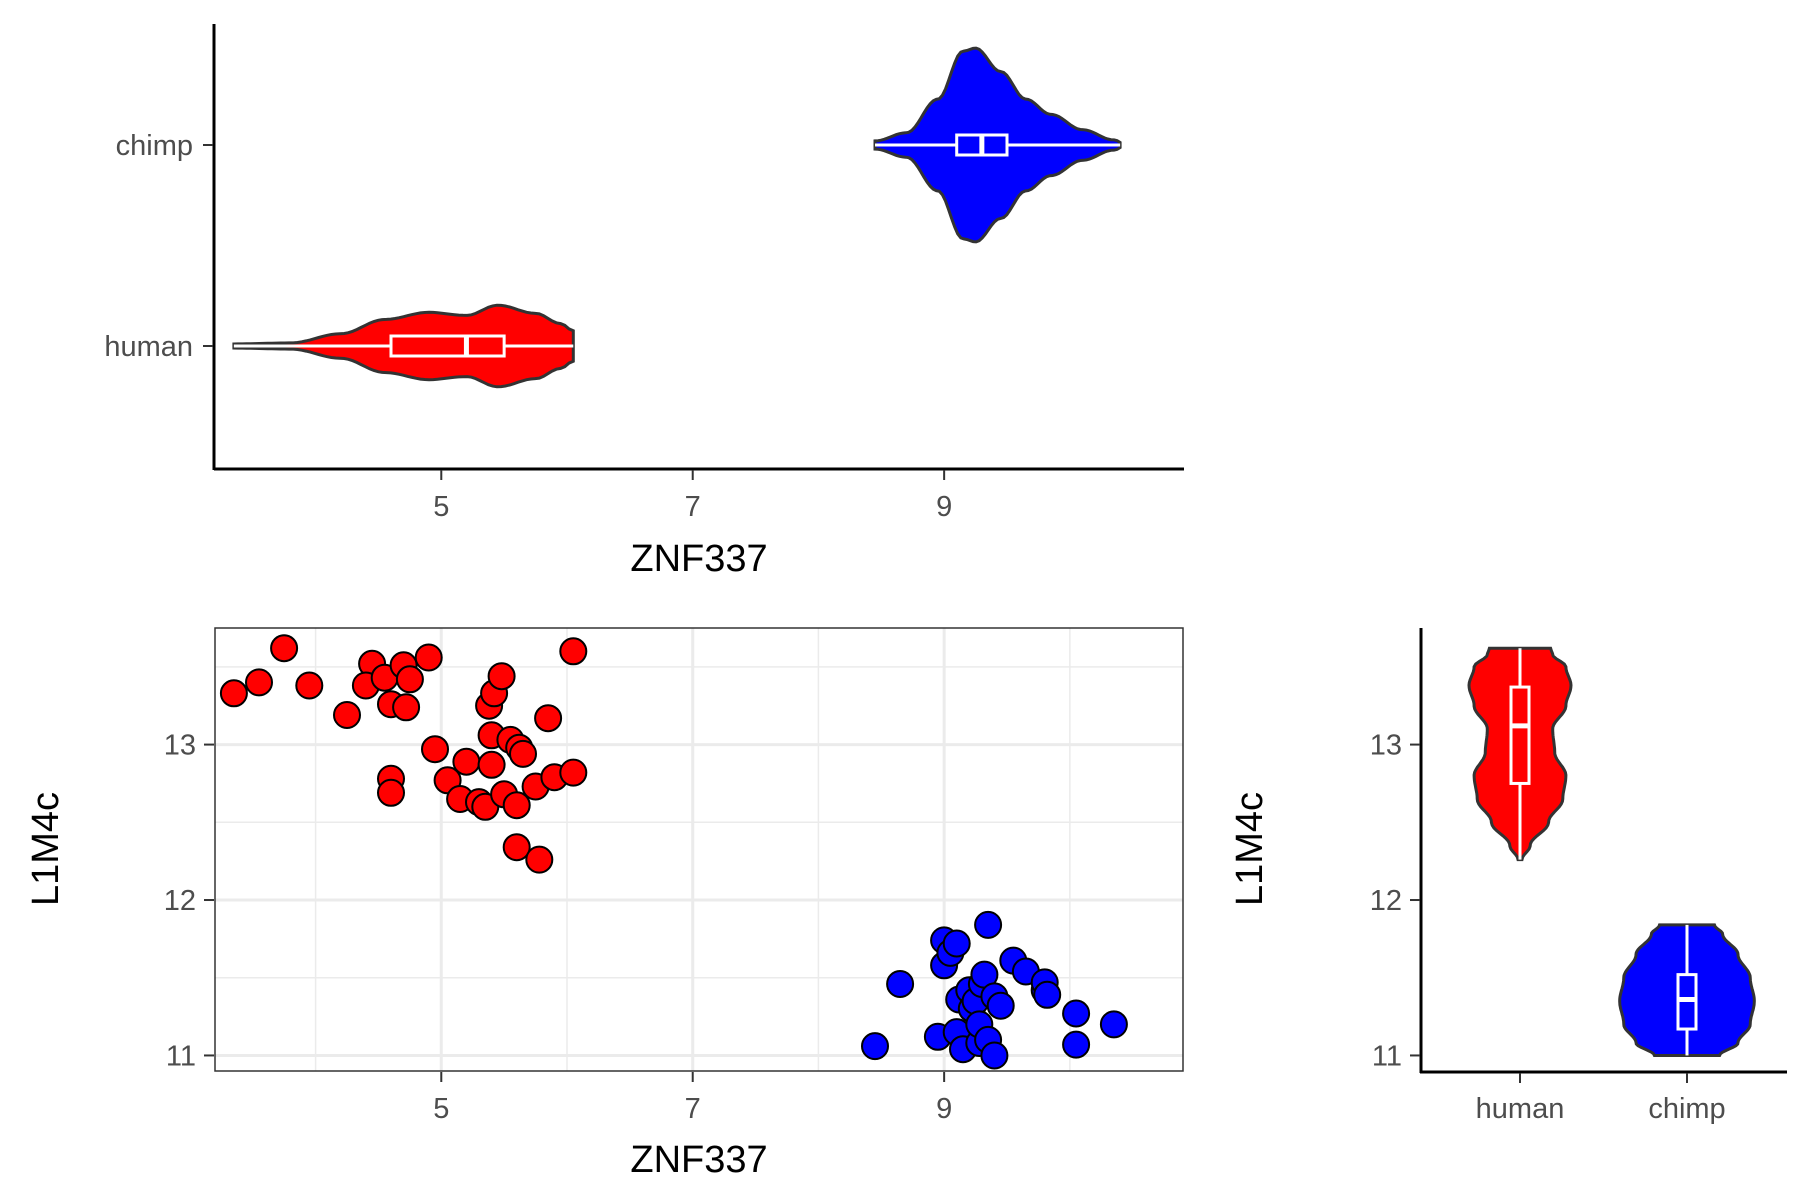 The height and width of the screenshot is (1200, 1800). What do you see at coordinates (1686, 1109) in the screenshot?
I see `x-tick-label: chimp` at bounding box center [1686, 1109].